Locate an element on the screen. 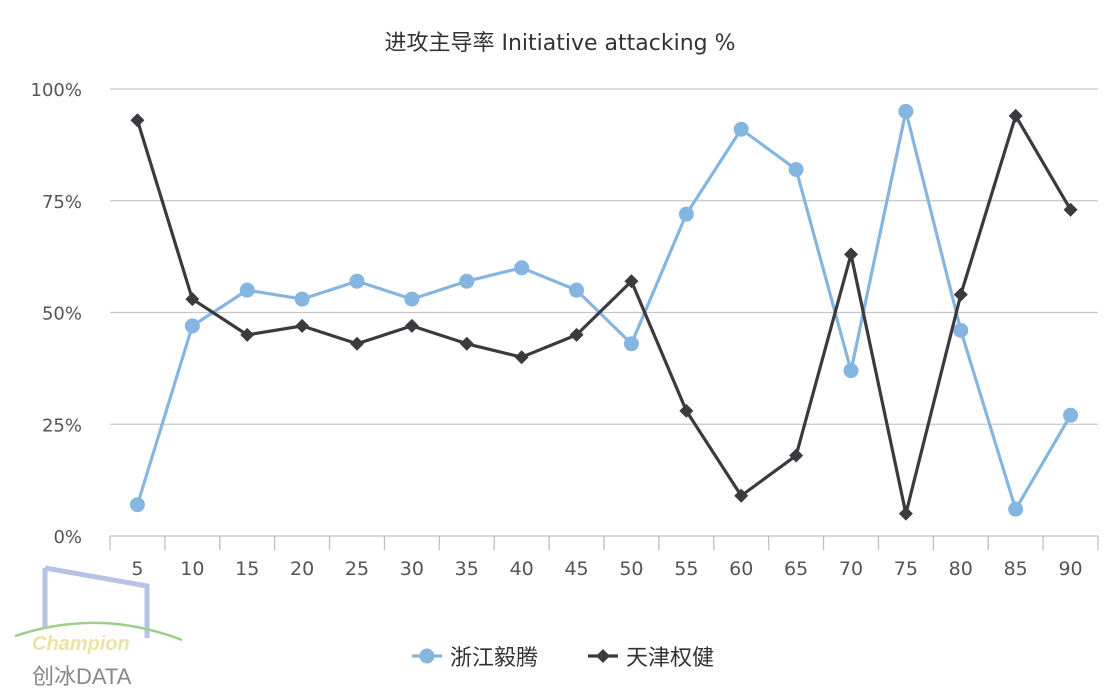 The height and width of the screenshot is (700, 1118). x-tick-label: 5 is located at coordinates (137, 569).